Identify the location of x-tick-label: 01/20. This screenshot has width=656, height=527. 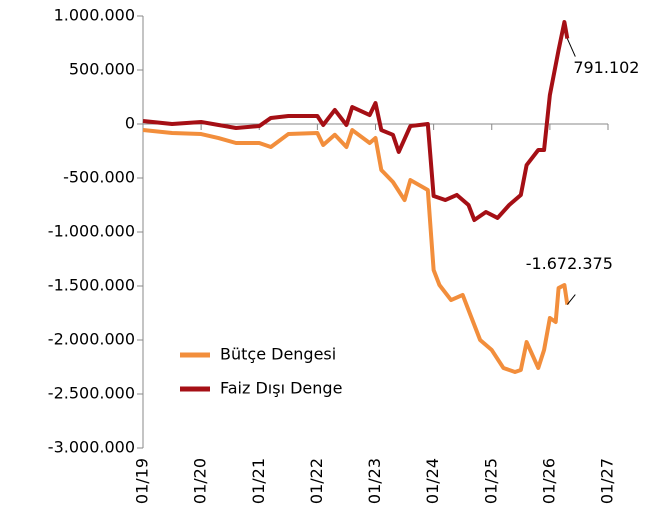
(200, 481).